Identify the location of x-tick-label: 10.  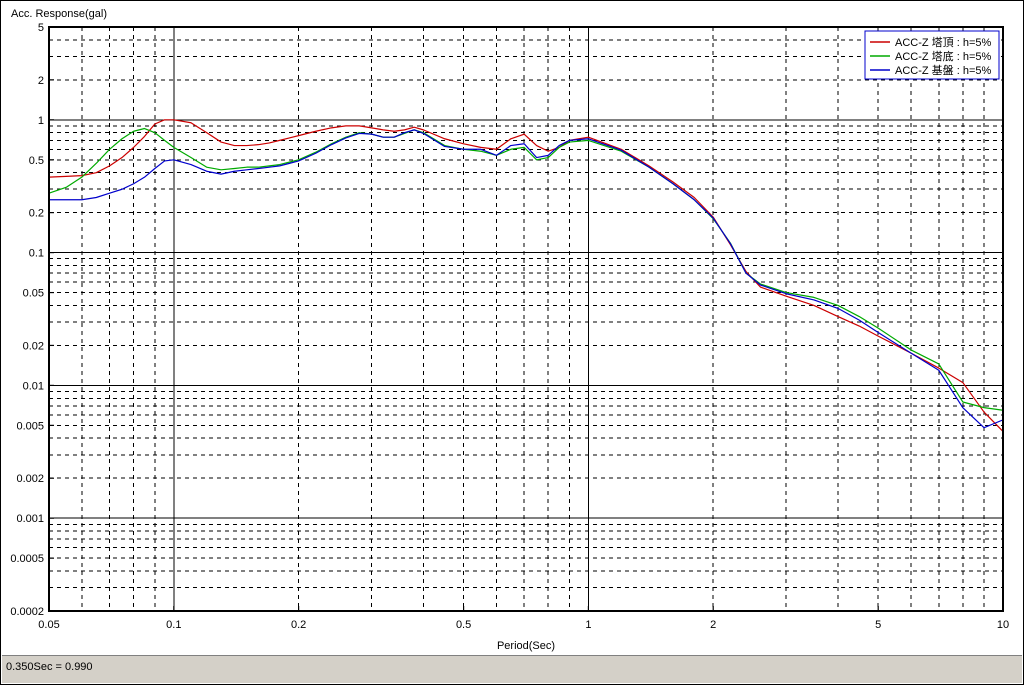
(1003, 625).